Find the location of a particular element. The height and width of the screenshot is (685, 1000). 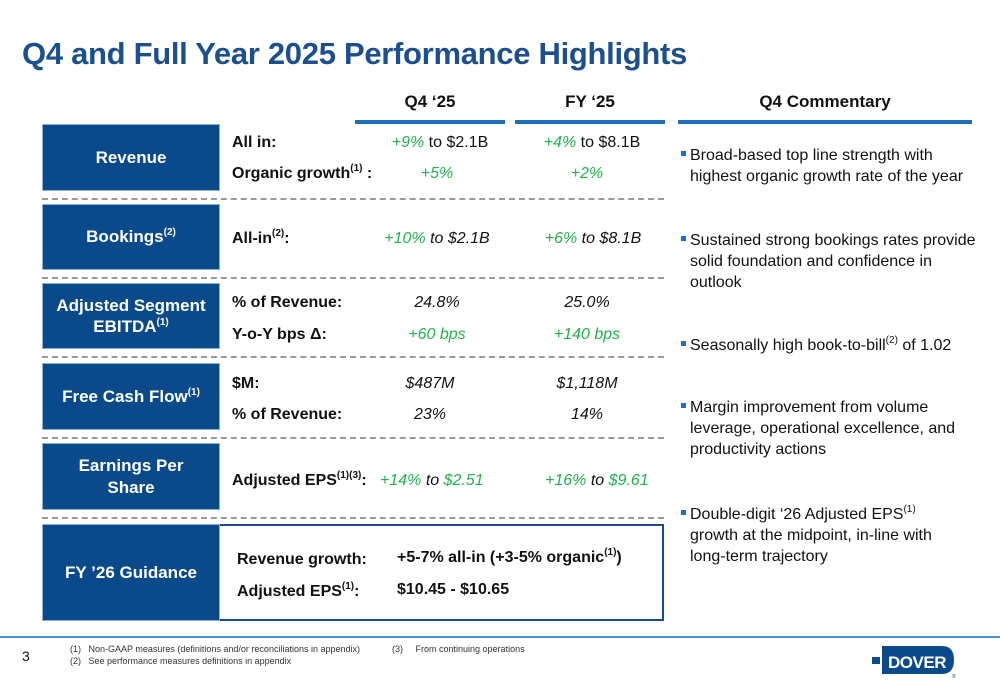

page-number: 3 is located at coordinates (26, 656).